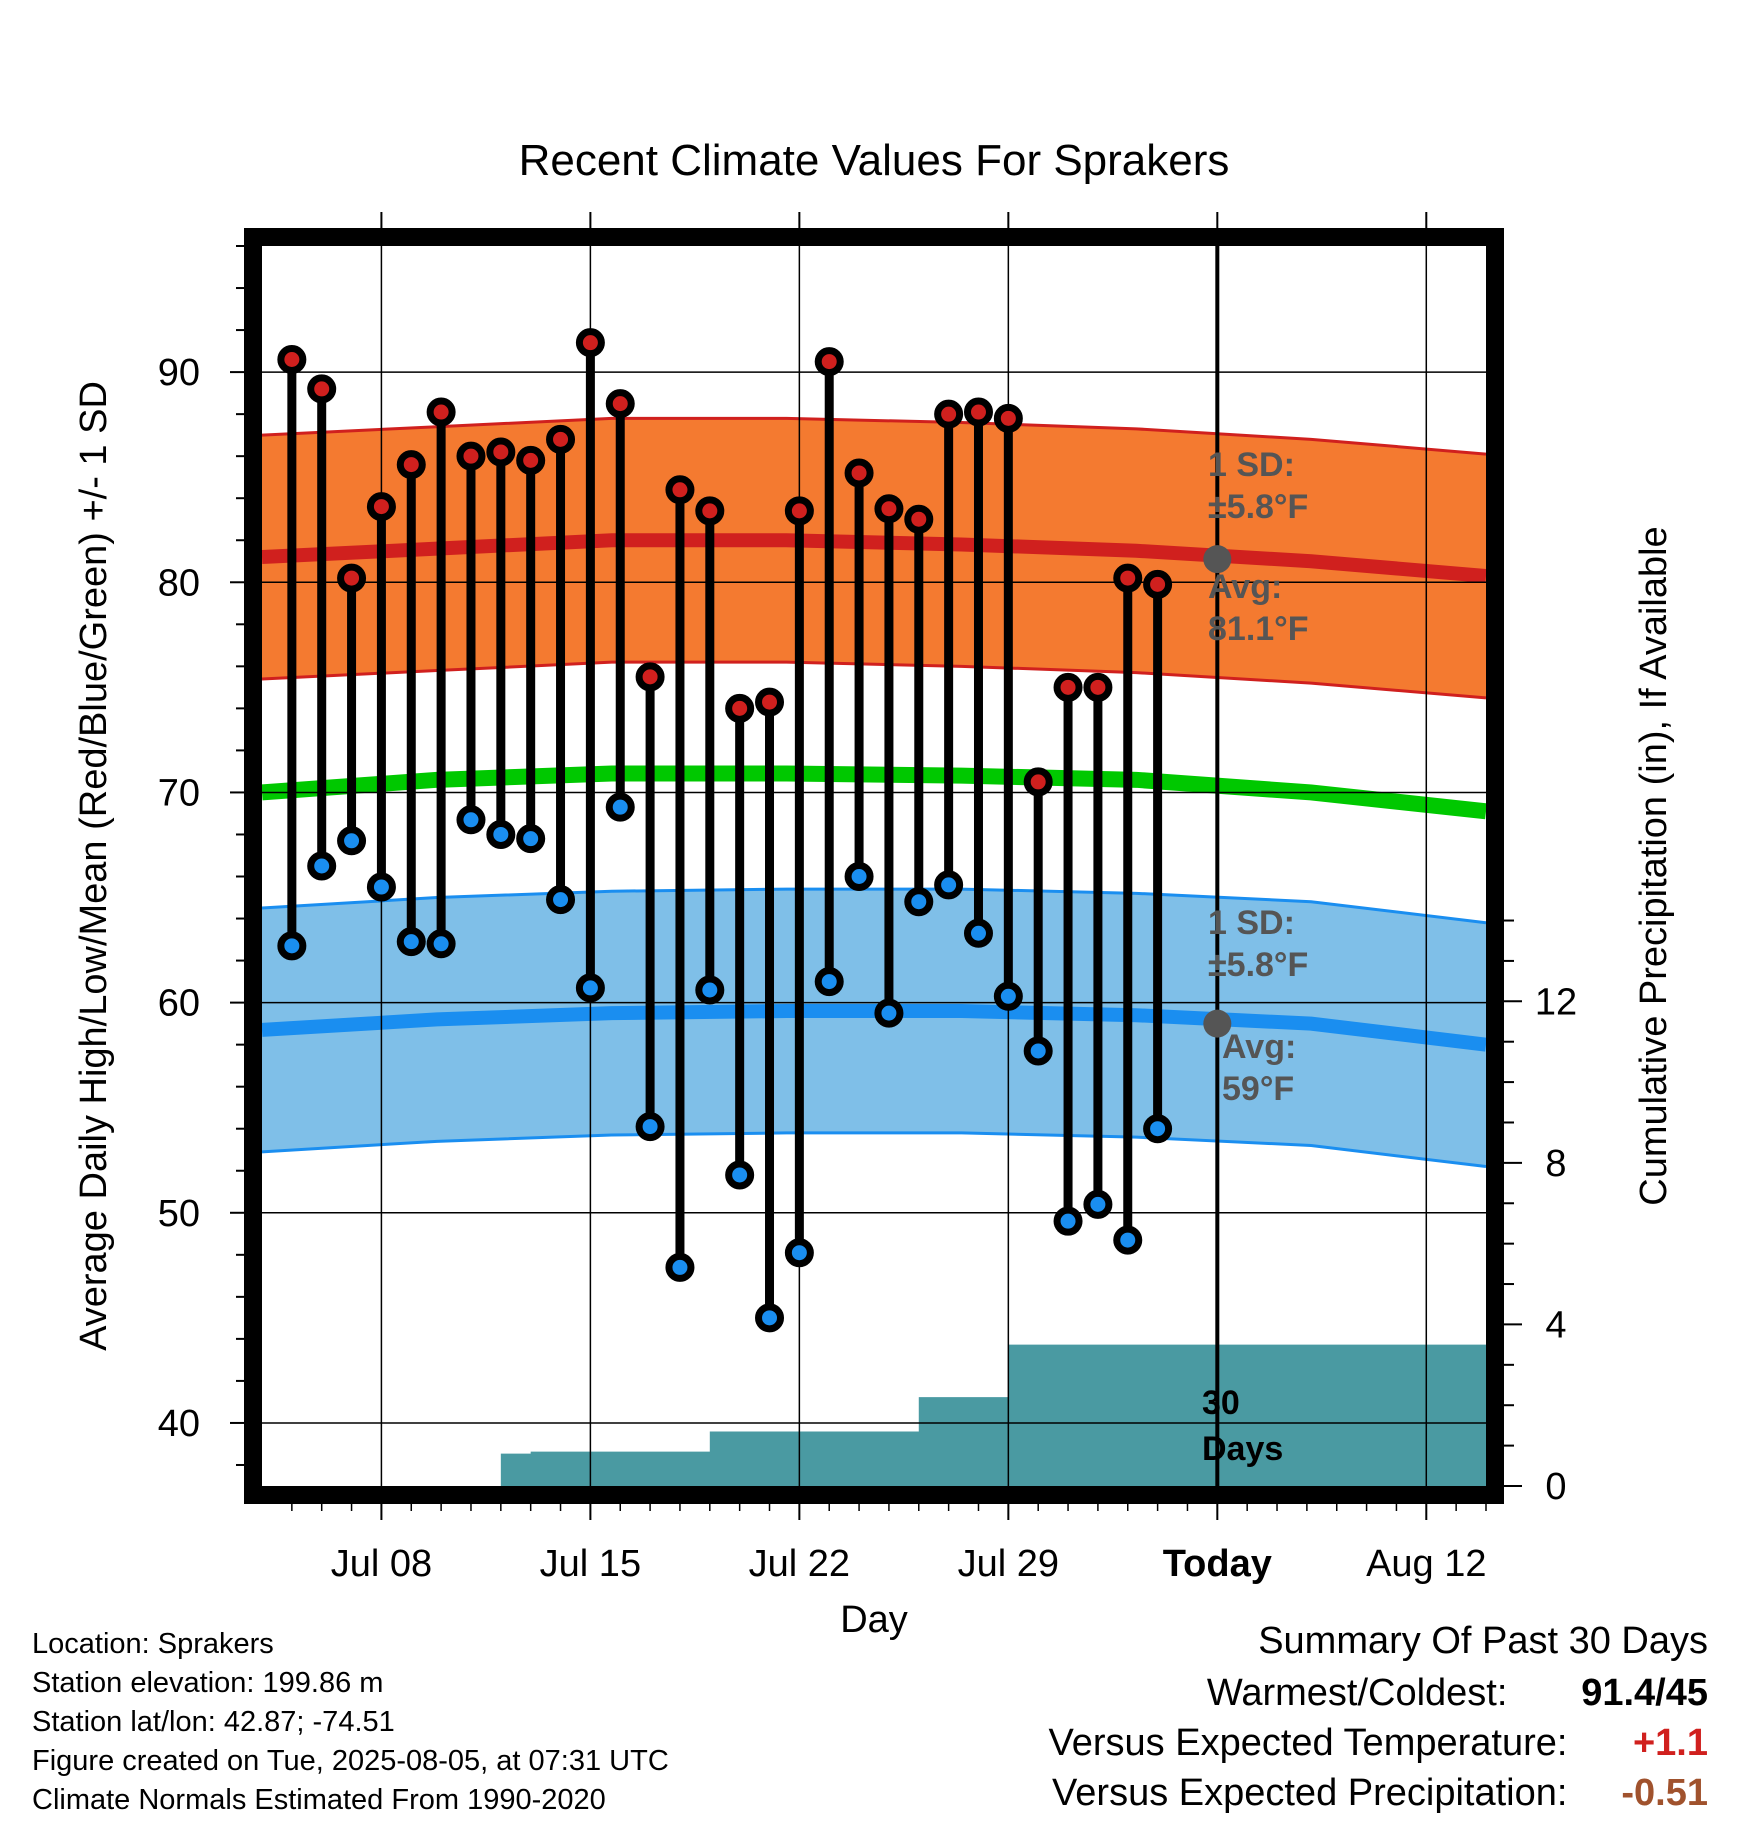  Describe the element at coordinates (208, 1683) in the screenshot. I see `elevation-text: Station elevation: 199.86 m` at that location.